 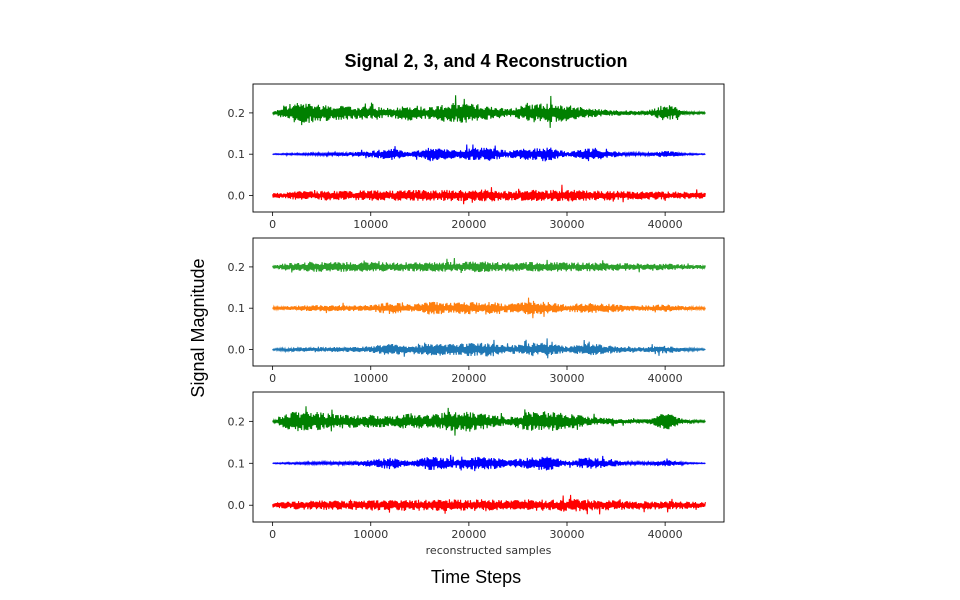 I want to click on subplot-2-frame, so click(x=488, y=302).